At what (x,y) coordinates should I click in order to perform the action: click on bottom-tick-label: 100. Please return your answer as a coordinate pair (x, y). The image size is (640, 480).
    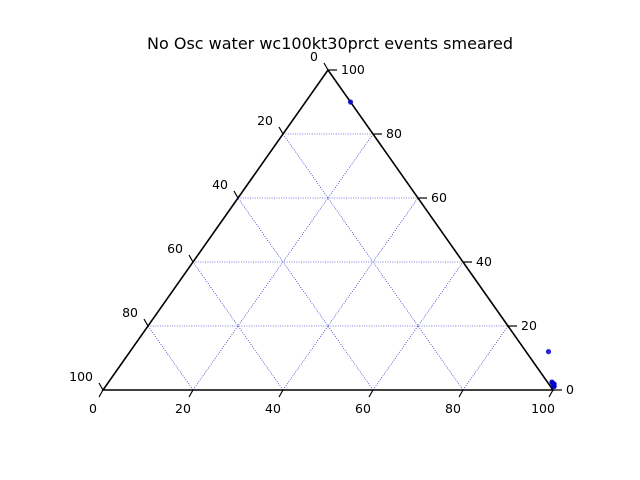
    Looking at the image, I should click on (543, 408).